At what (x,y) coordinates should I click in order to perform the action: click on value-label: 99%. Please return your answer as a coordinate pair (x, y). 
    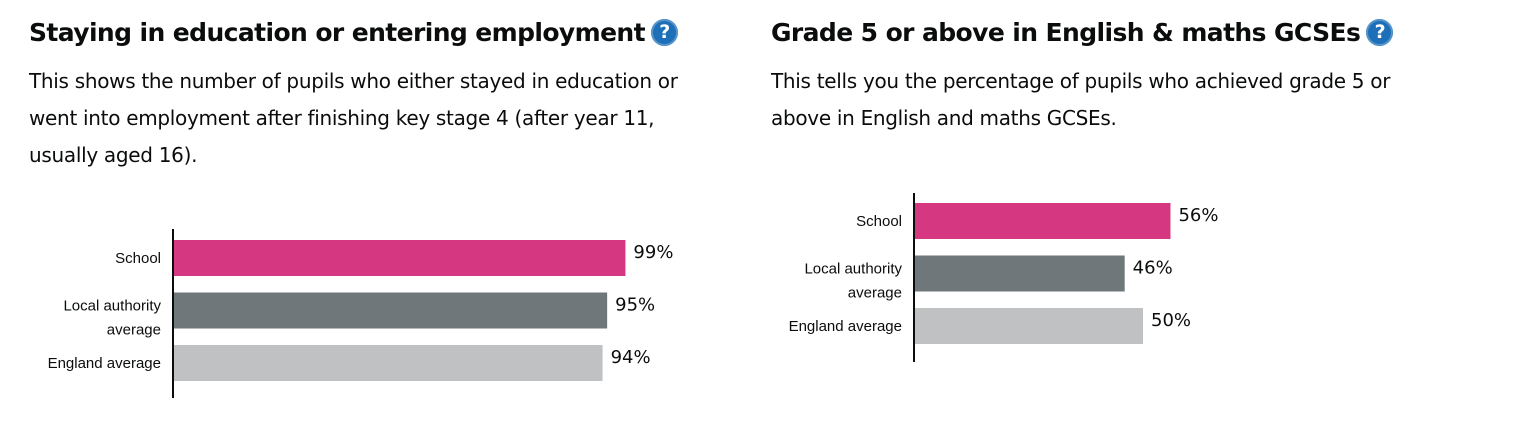
    Looking at the image, I should click on (653, 252).